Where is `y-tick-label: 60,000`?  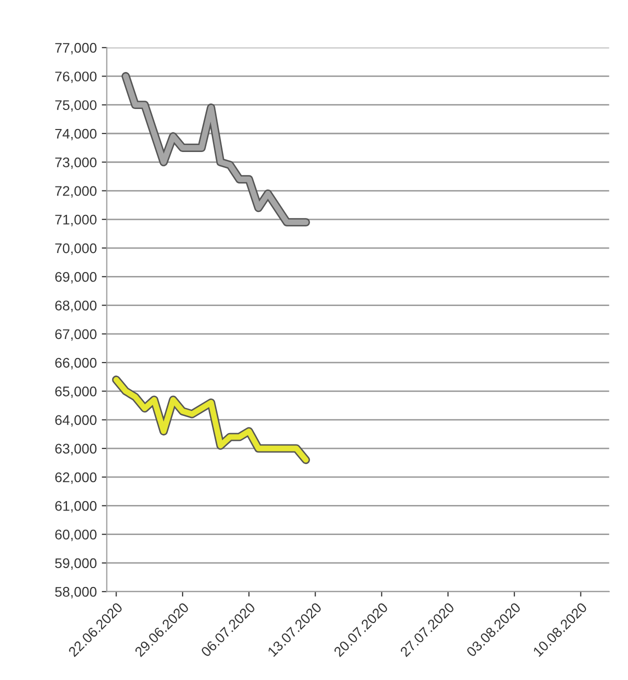 y-tick-label: 60,000 is located at coordinates (75, 536).